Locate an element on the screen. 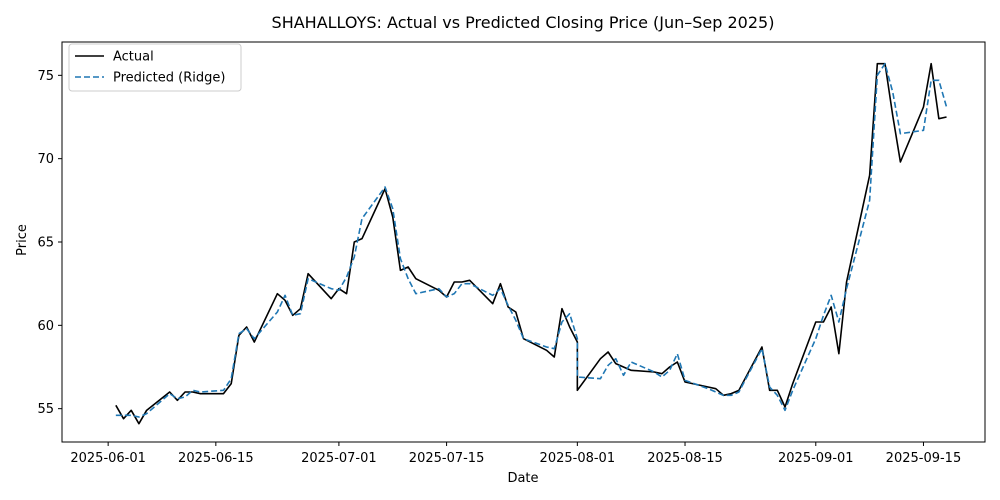 The image size is (1000, 500). legend: Actual Predicted (Ridge) is located at coordinates (155, 67).